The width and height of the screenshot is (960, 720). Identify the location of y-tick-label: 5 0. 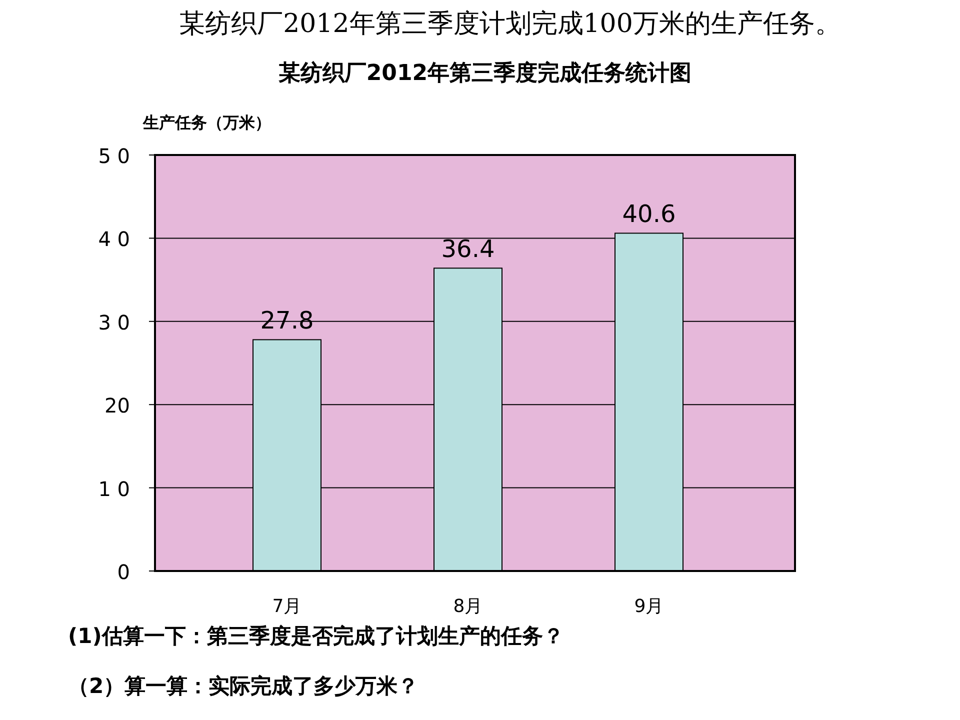
(114, 156).